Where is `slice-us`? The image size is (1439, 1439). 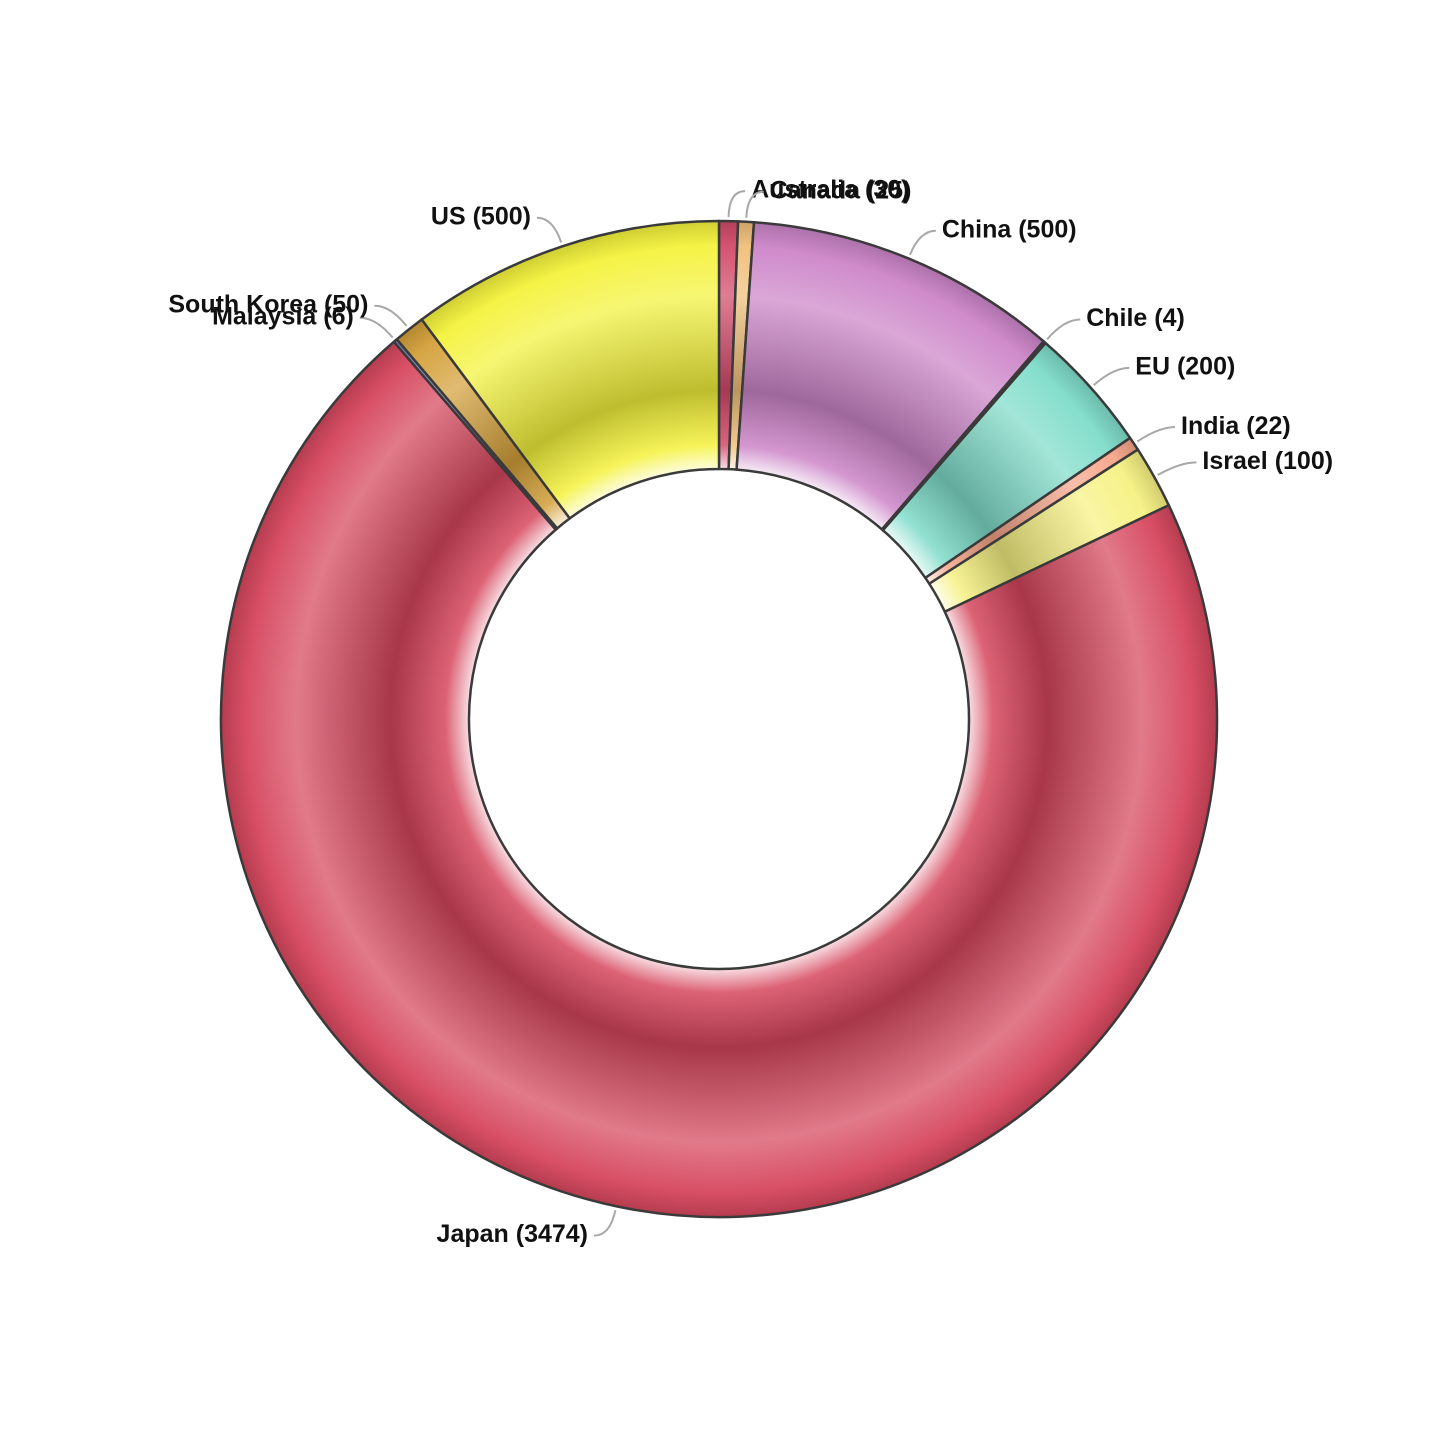
slice-us is located at coordinates (570, 369).